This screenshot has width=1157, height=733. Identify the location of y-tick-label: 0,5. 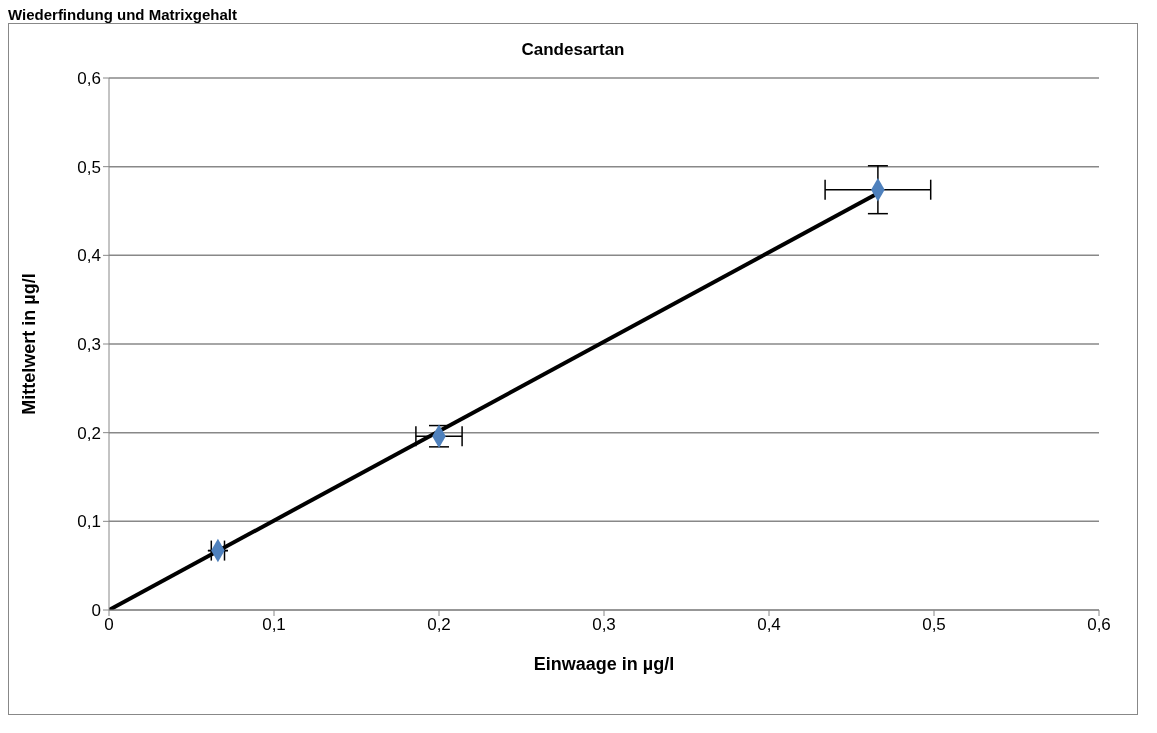
(89, 167).